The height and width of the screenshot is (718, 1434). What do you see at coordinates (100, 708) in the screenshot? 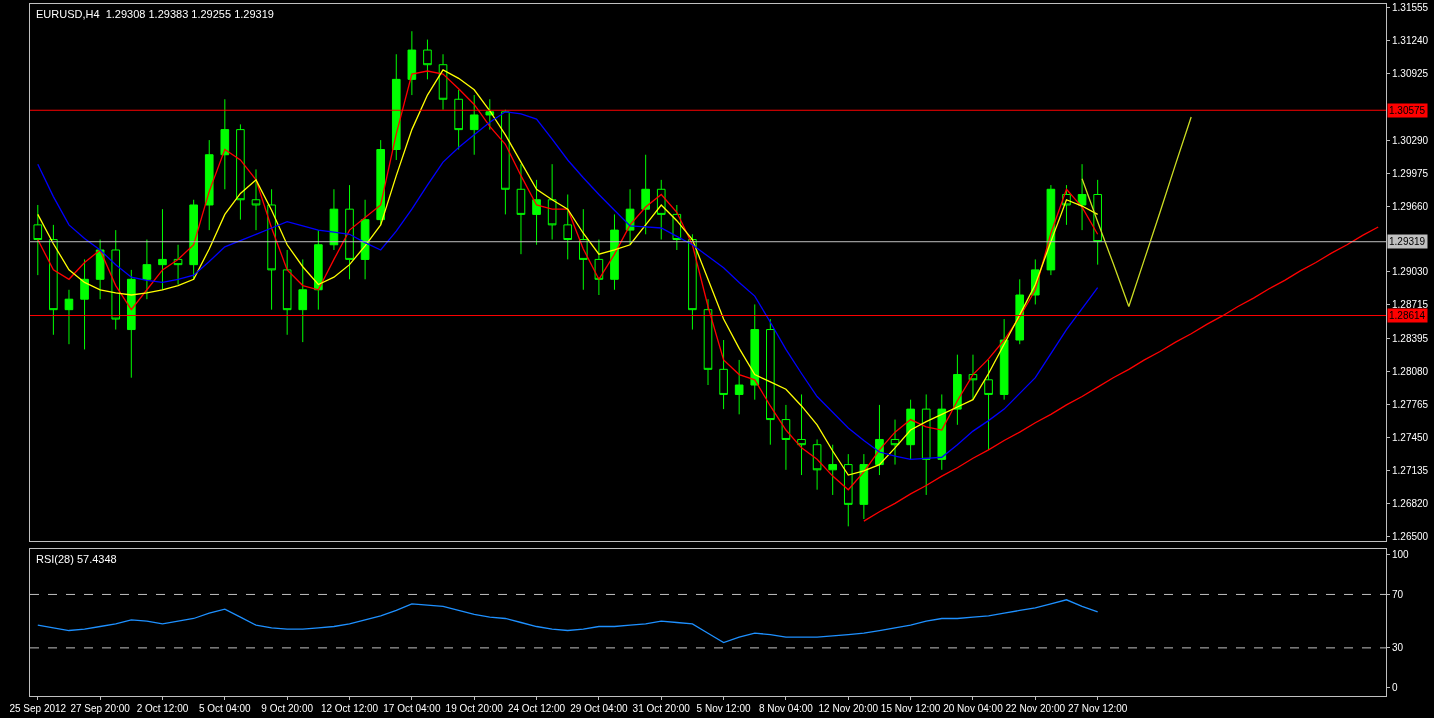
I see `x-tick-label: 27 Sep 20:00` at bounding box center [100, 708].